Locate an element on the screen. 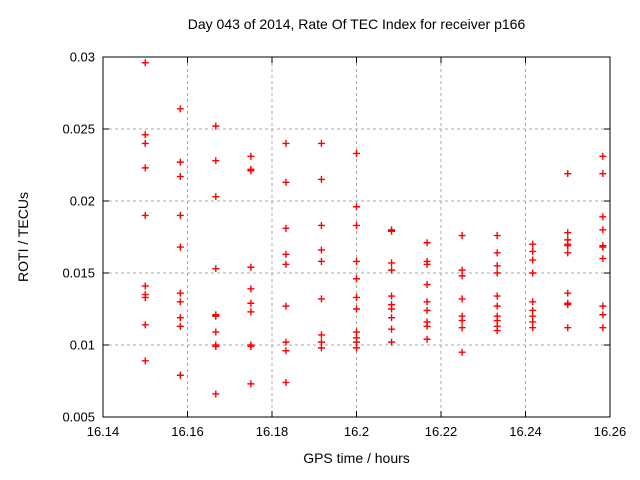 This screenshot has width=640, height=480. y-tick-label: 0.03 is located at coordinates (82, 57).